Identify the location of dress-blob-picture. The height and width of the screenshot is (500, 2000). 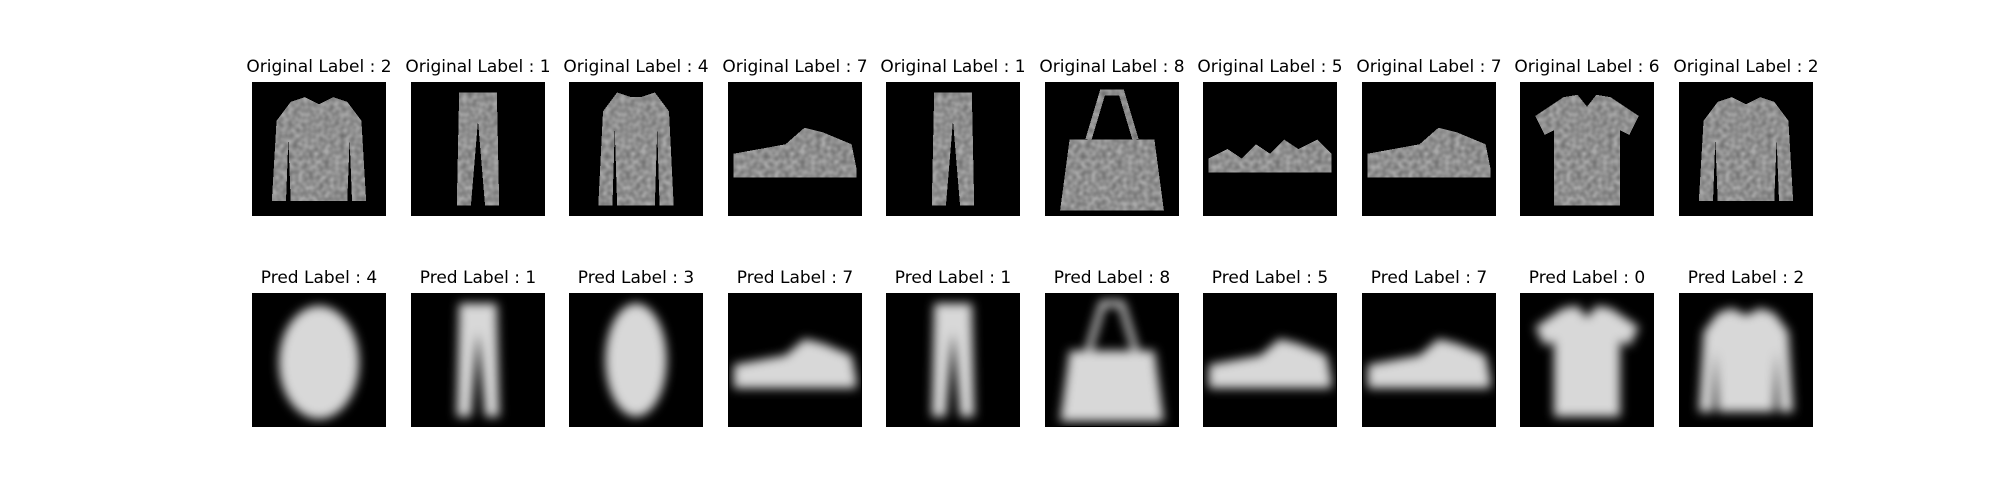
(636, 360).